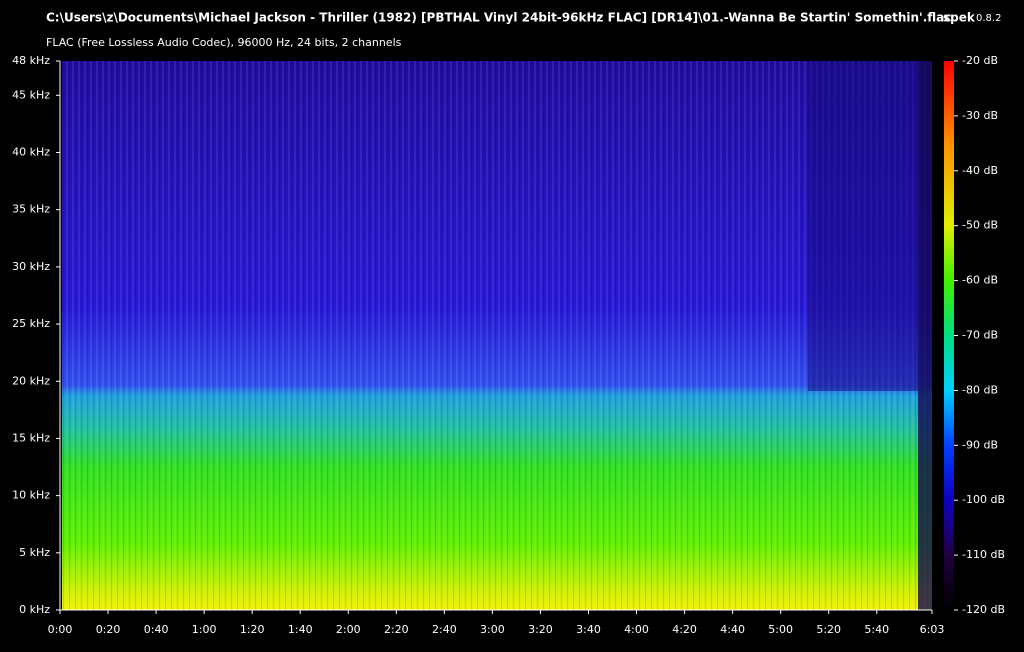  What do you see at coordinates (31, 323) in the screenshot?
I see `y-tick-label: 25 kHz` at bounding box center [31, 323].